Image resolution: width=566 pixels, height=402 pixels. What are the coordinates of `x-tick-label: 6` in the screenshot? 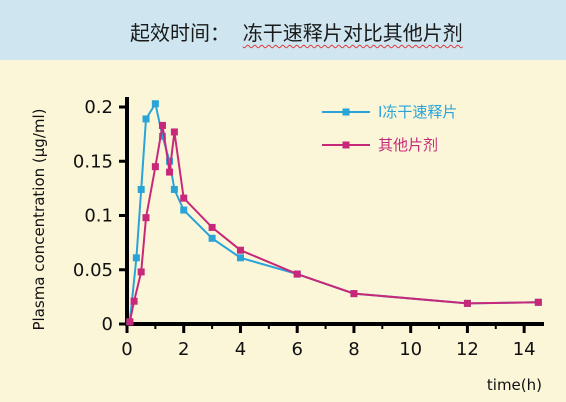 It's located at (296, 349).